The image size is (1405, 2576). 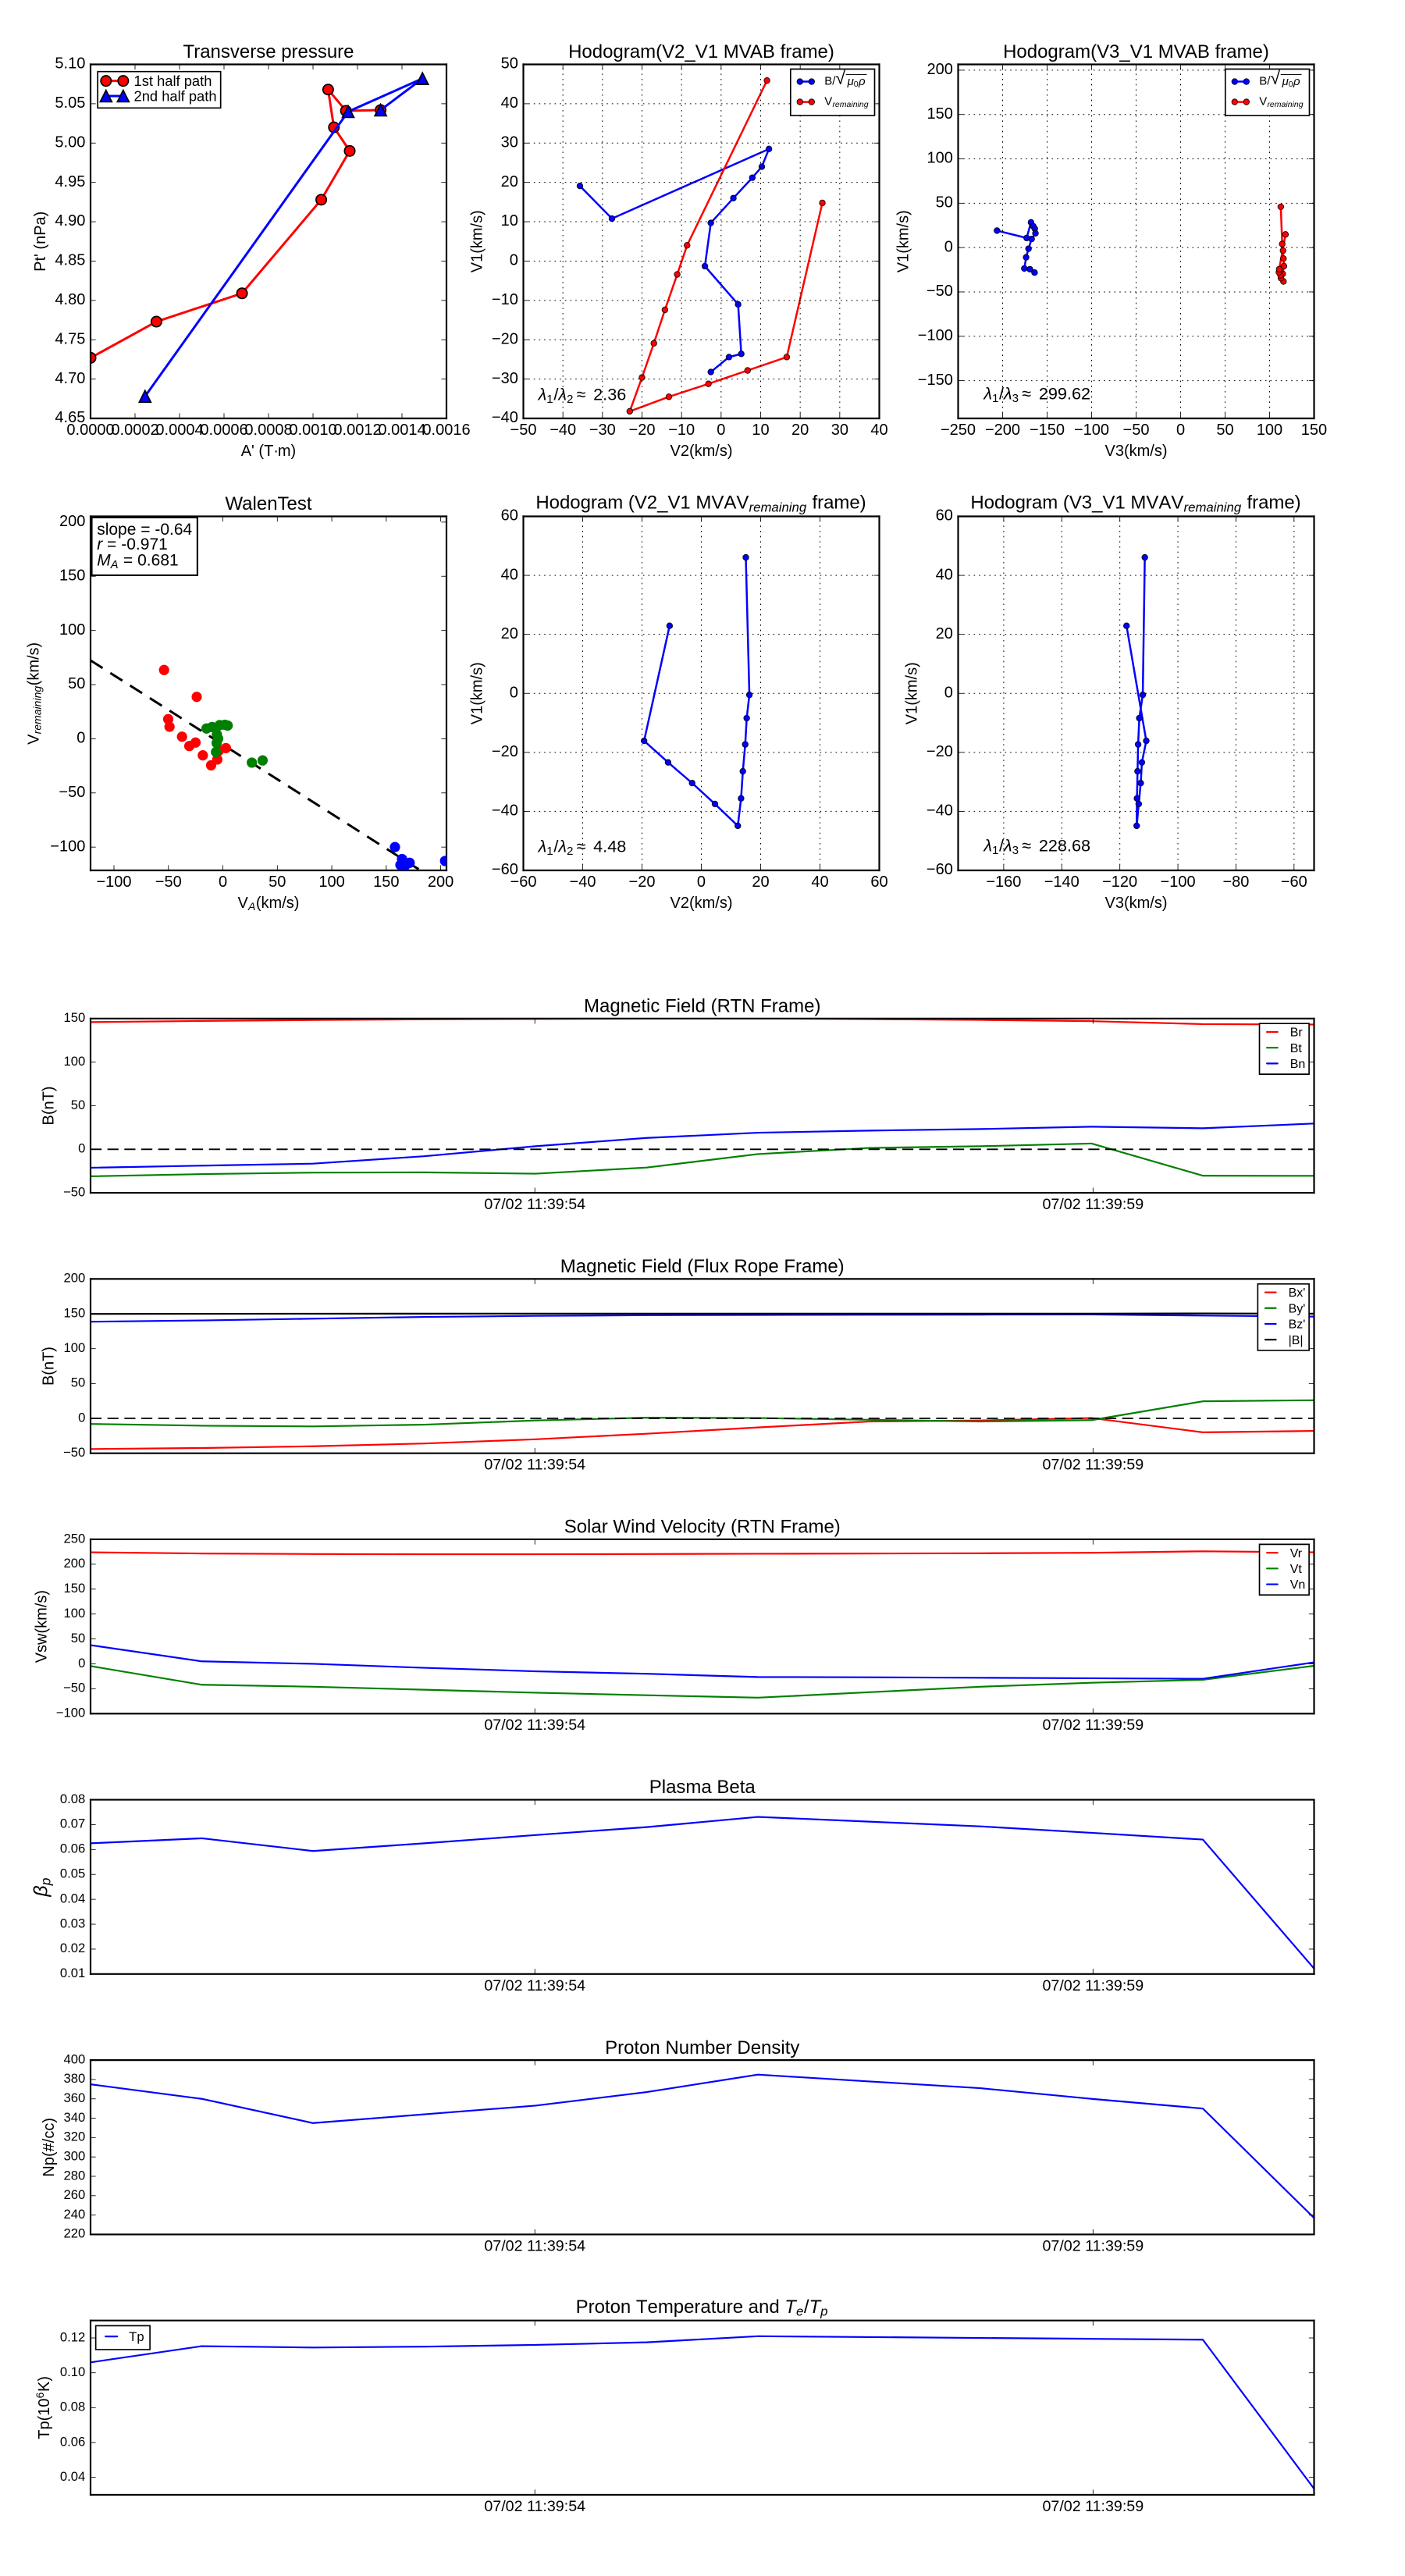 I want to click on svg-text: 2nd half path, so click(x=176, y=95).